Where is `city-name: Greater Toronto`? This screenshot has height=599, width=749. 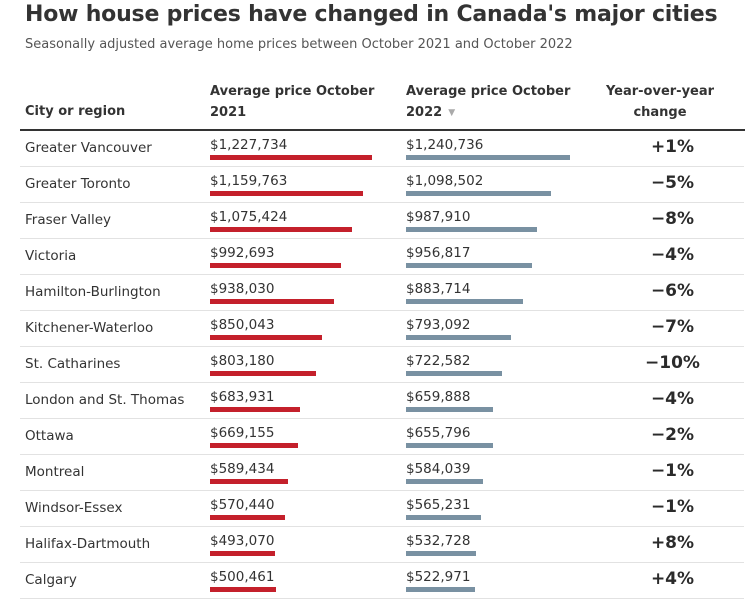 city-name: Greater Toronto is located at coordinates (78, 184).